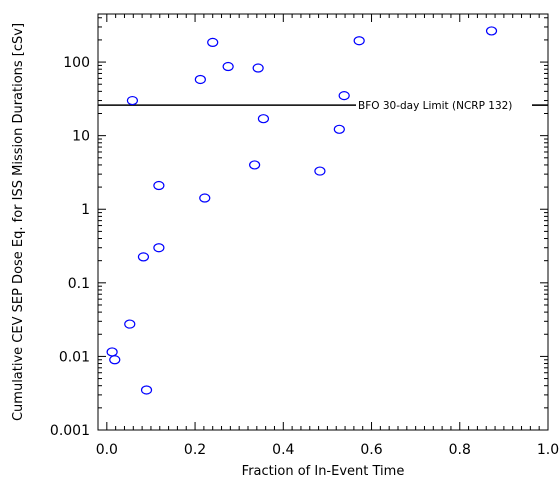  I want to click on y-tick-label: 0.01, so click(74, 357).